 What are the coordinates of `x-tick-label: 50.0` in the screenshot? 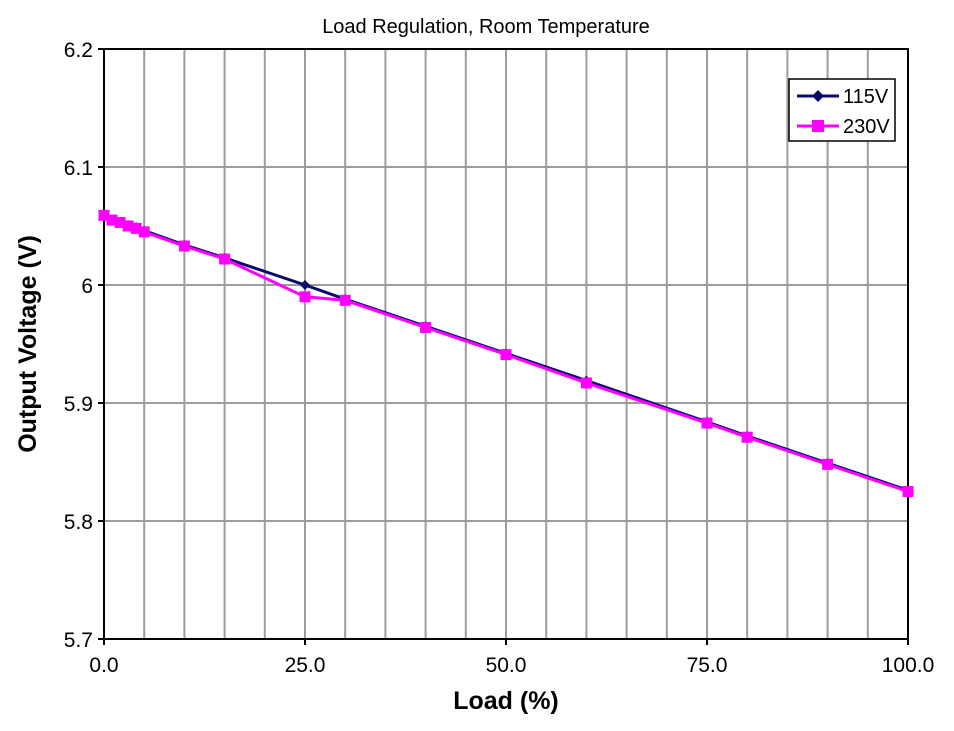 It's located at (506, 665).